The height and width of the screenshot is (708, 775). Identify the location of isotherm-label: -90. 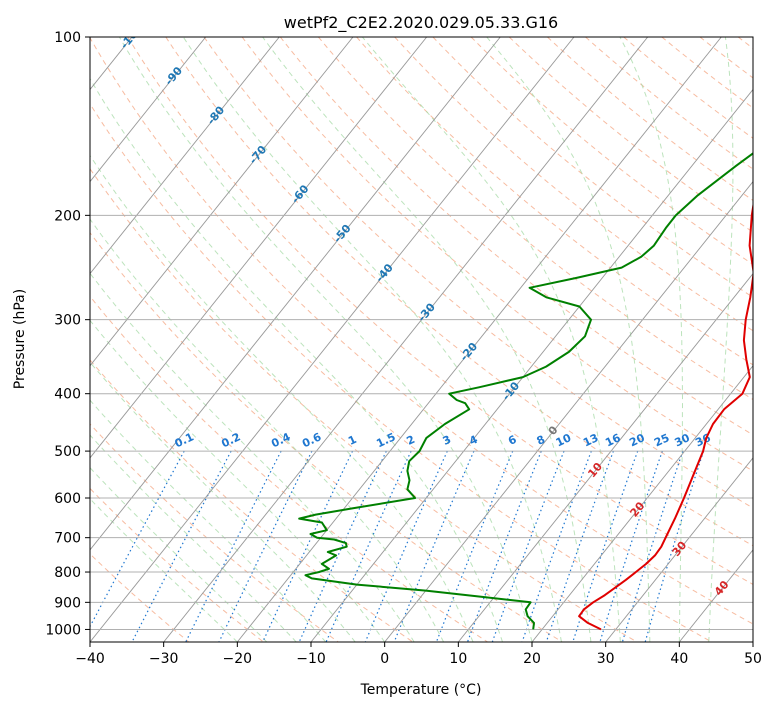
(173, 76).